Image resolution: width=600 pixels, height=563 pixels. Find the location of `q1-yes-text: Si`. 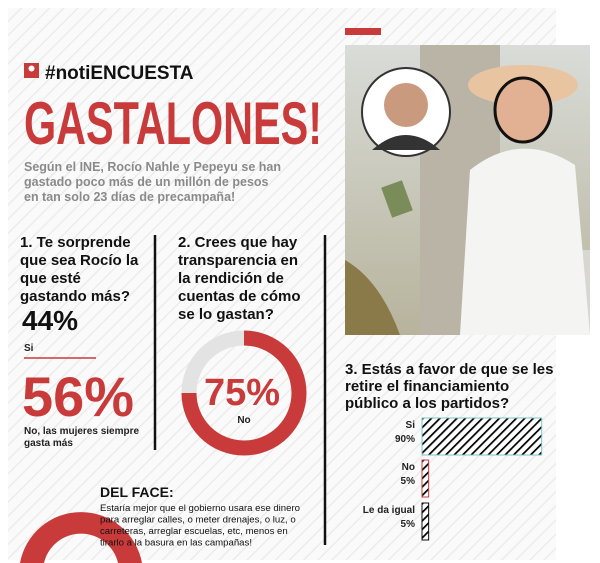

q1-yes-text: Si is located at coordinates (29, 348).